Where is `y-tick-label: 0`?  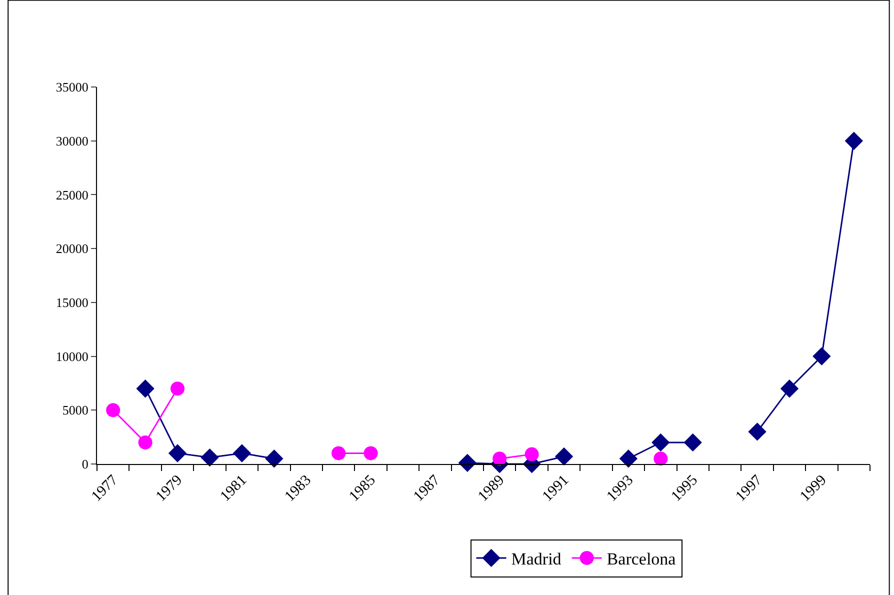
y-tick-label: 0 is located at coordinates (85, 464).